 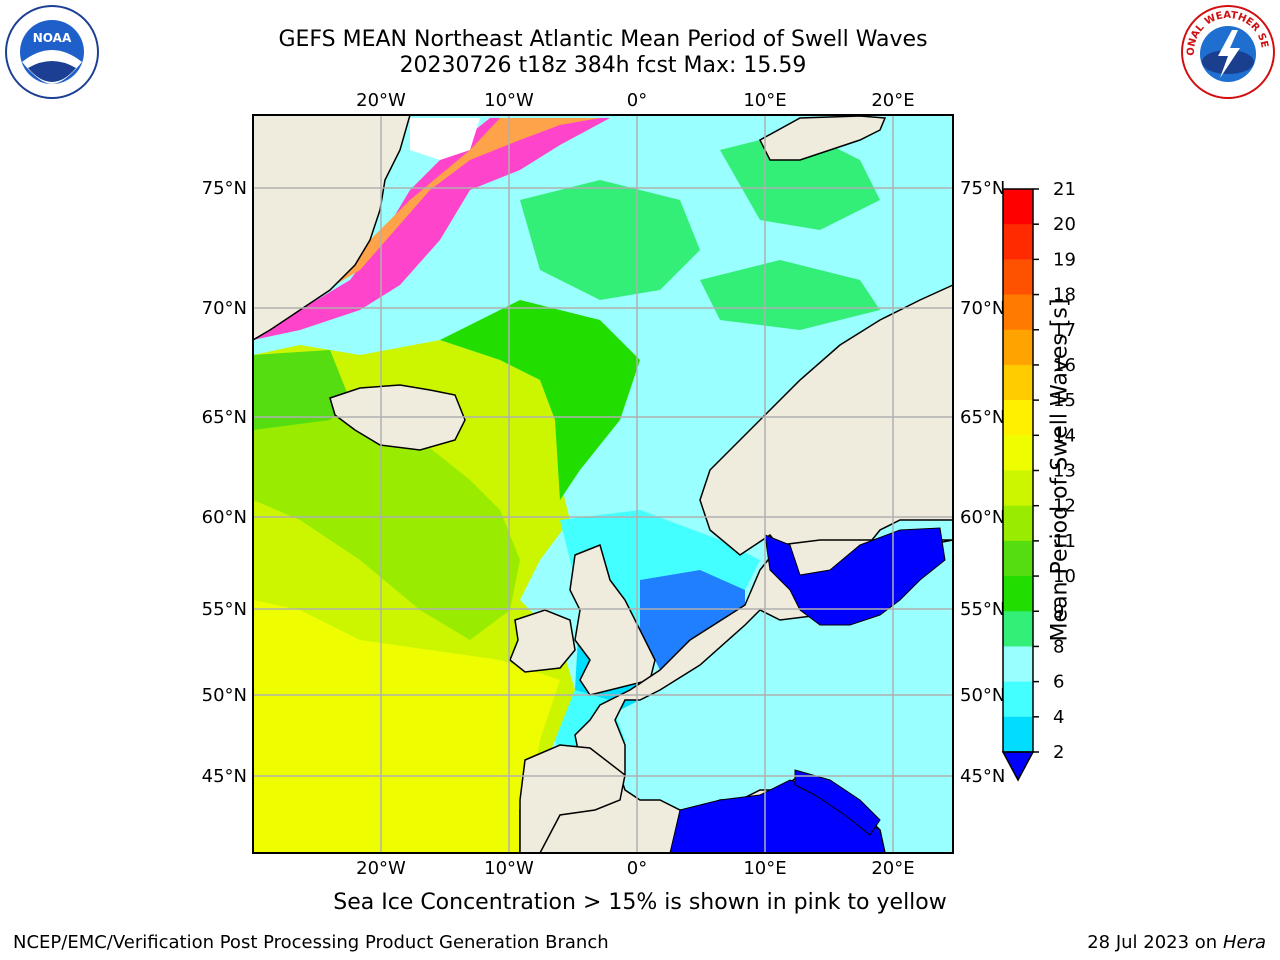 What do you see at coordinates (52, 38) in the screenshot?
I see `noaa-logo-text: NOAA` at bounding box center [52, 38].